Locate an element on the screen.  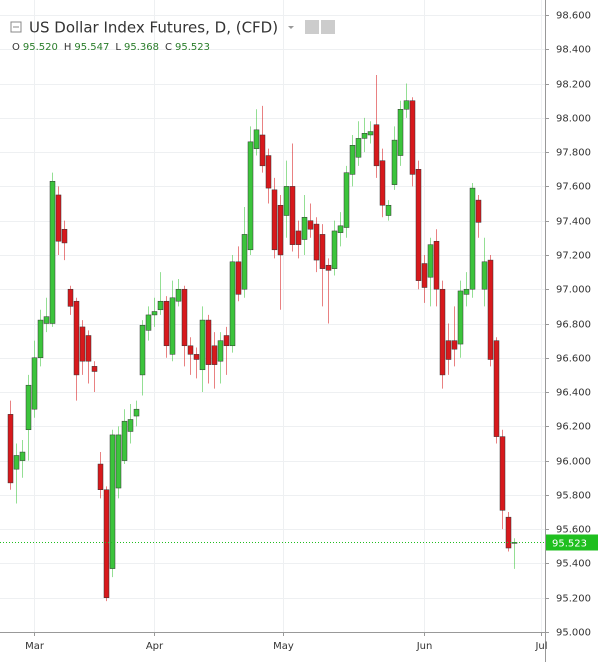
legend-value: 95.520 is located at coordinates (40, 47).